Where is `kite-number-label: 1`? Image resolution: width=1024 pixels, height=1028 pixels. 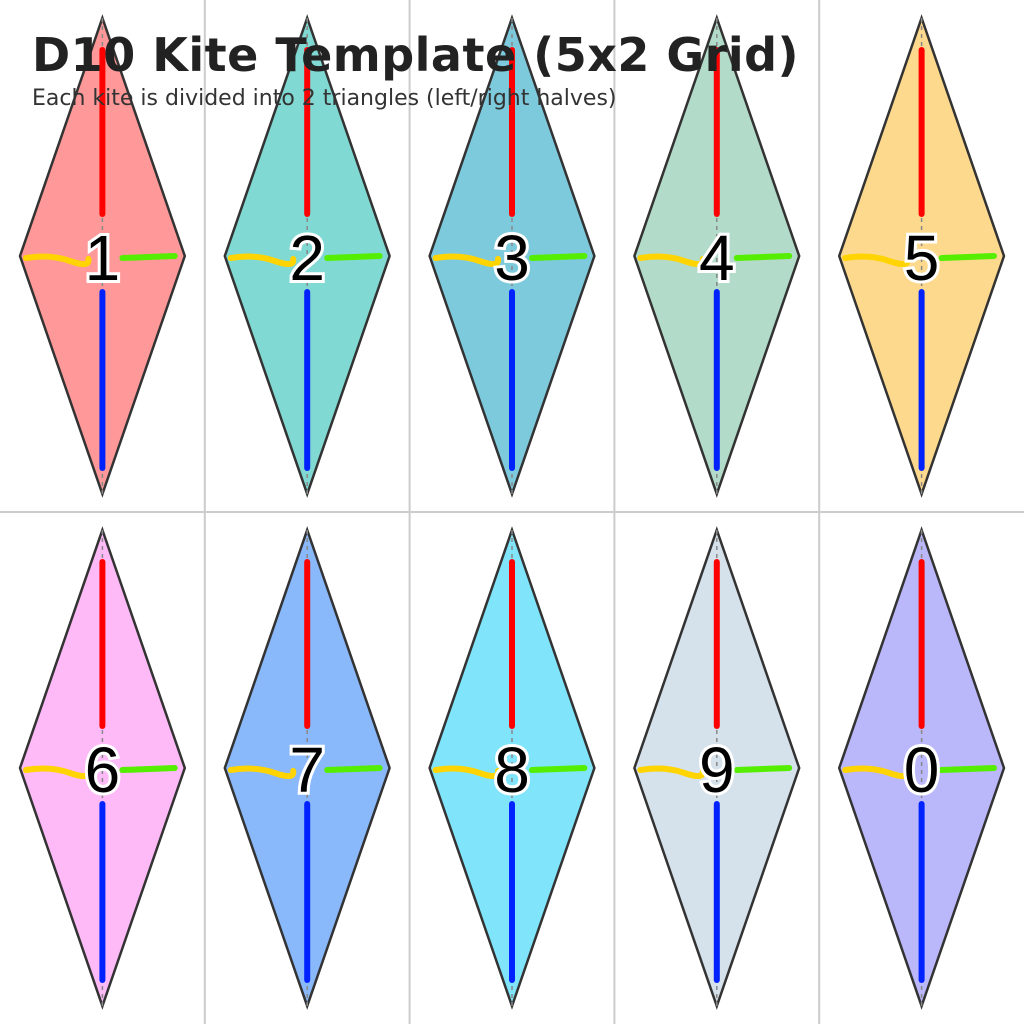 kite-number-label: 1 is located at coordinates (103, 258).